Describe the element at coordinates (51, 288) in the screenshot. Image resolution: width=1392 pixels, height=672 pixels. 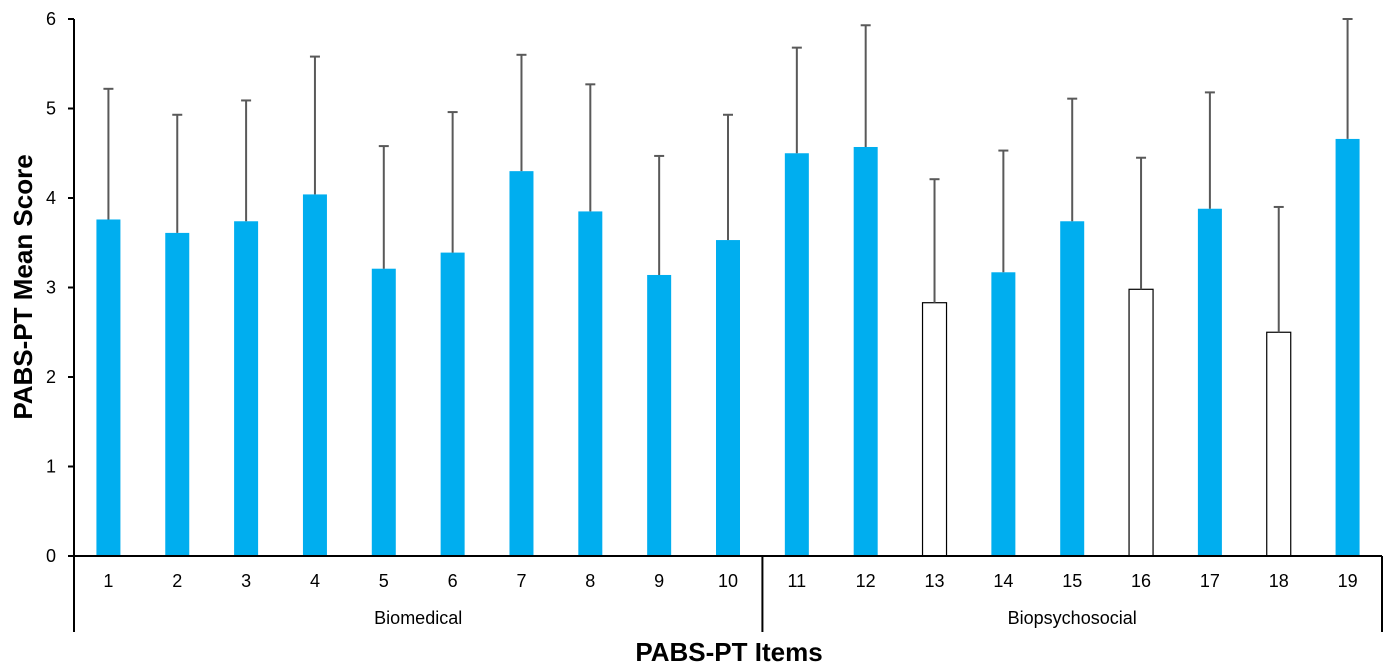
I see `y-tick-label: 3` at that location.